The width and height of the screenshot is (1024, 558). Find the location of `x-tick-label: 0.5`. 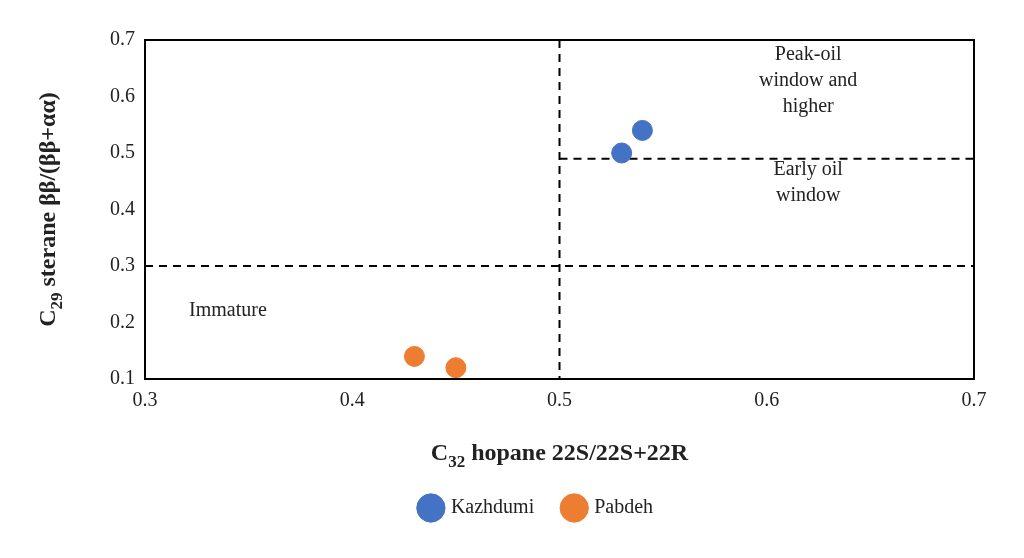

x-tick-label: 0.5 is located at coordinates (559, 399).